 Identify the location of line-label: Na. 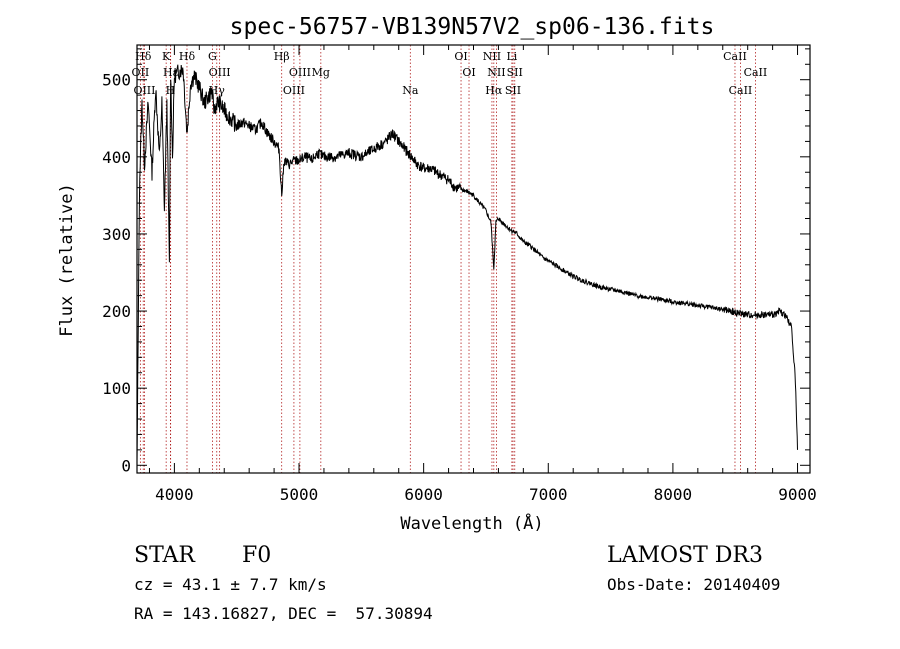
(410, 90).